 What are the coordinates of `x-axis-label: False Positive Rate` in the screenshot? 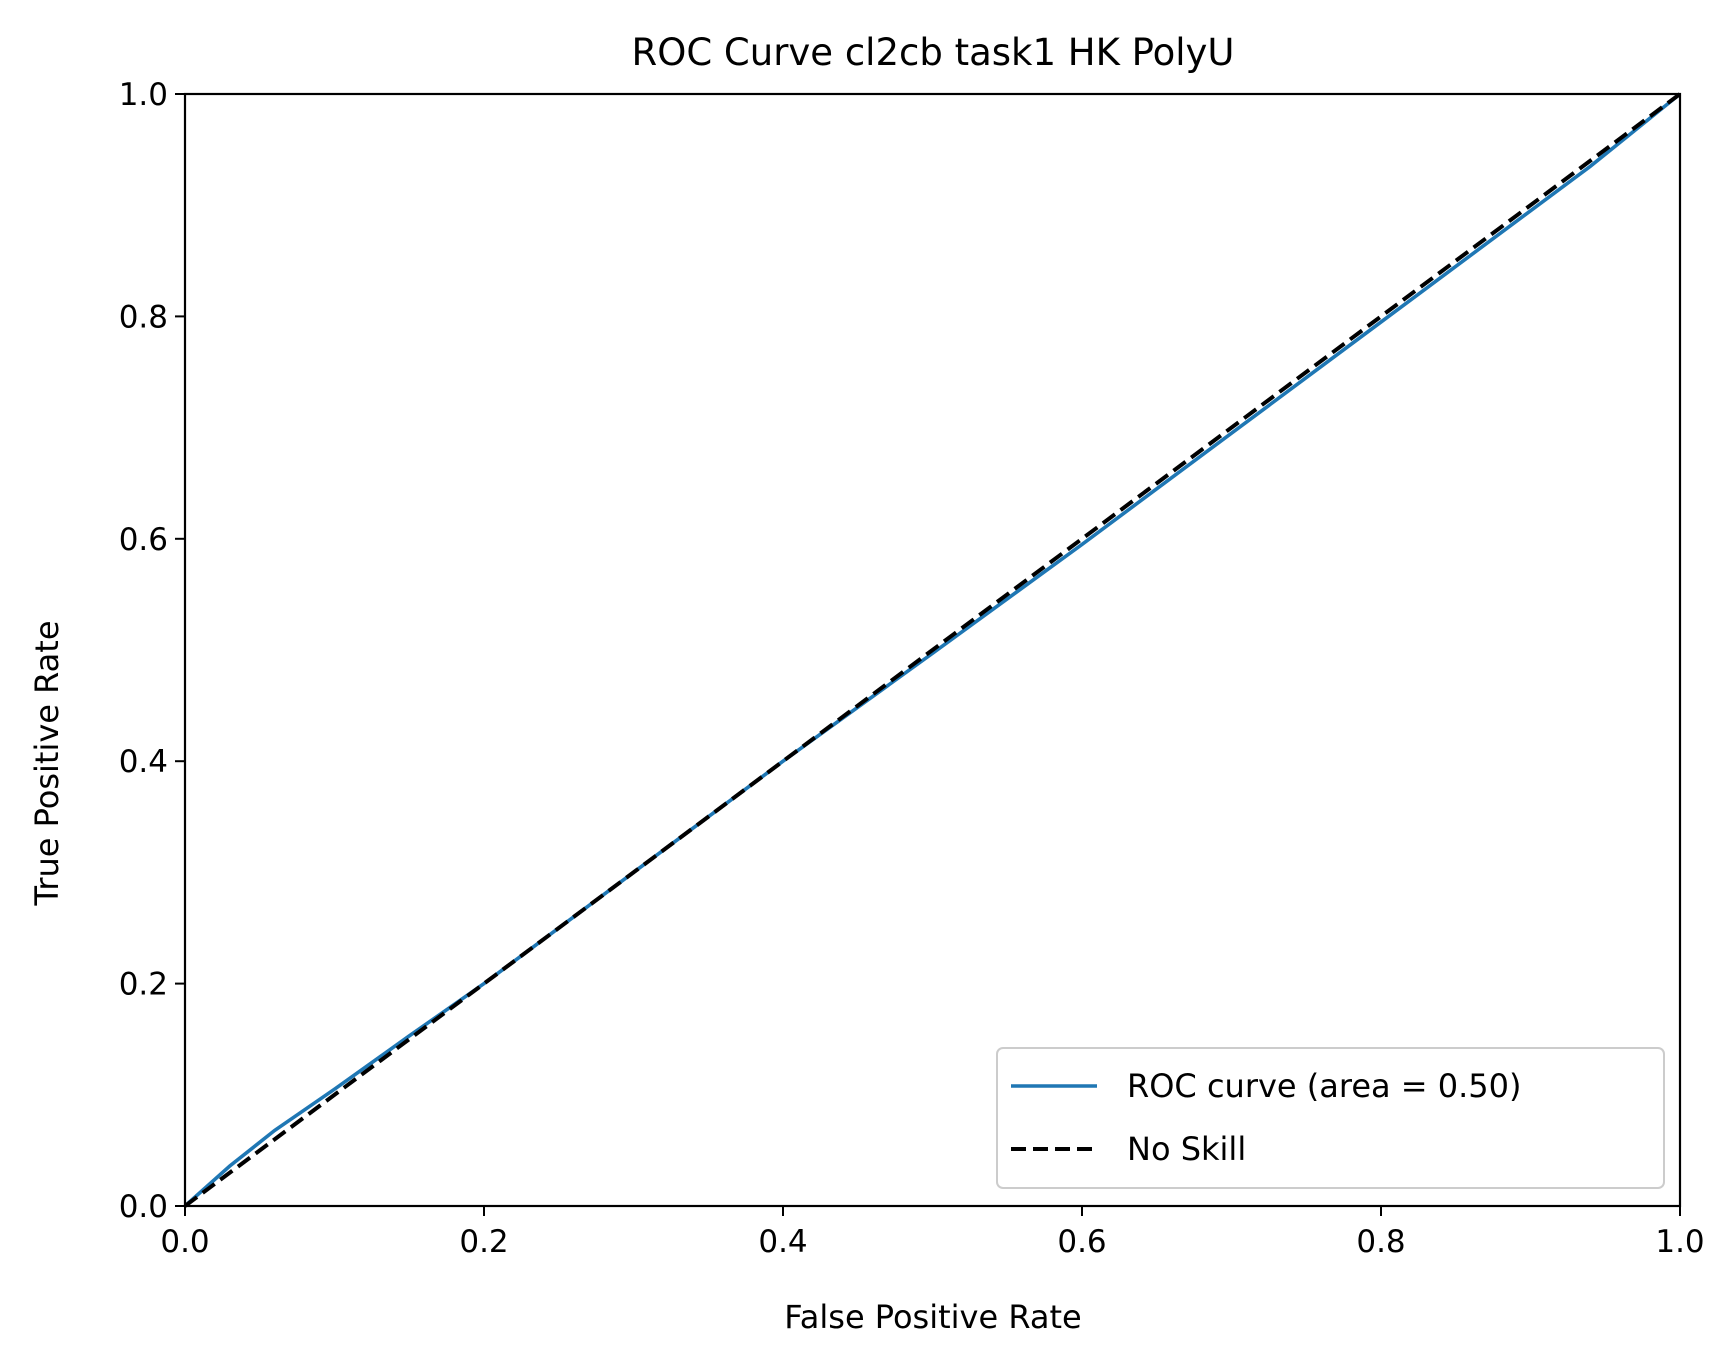 It's located at (932, 1317).